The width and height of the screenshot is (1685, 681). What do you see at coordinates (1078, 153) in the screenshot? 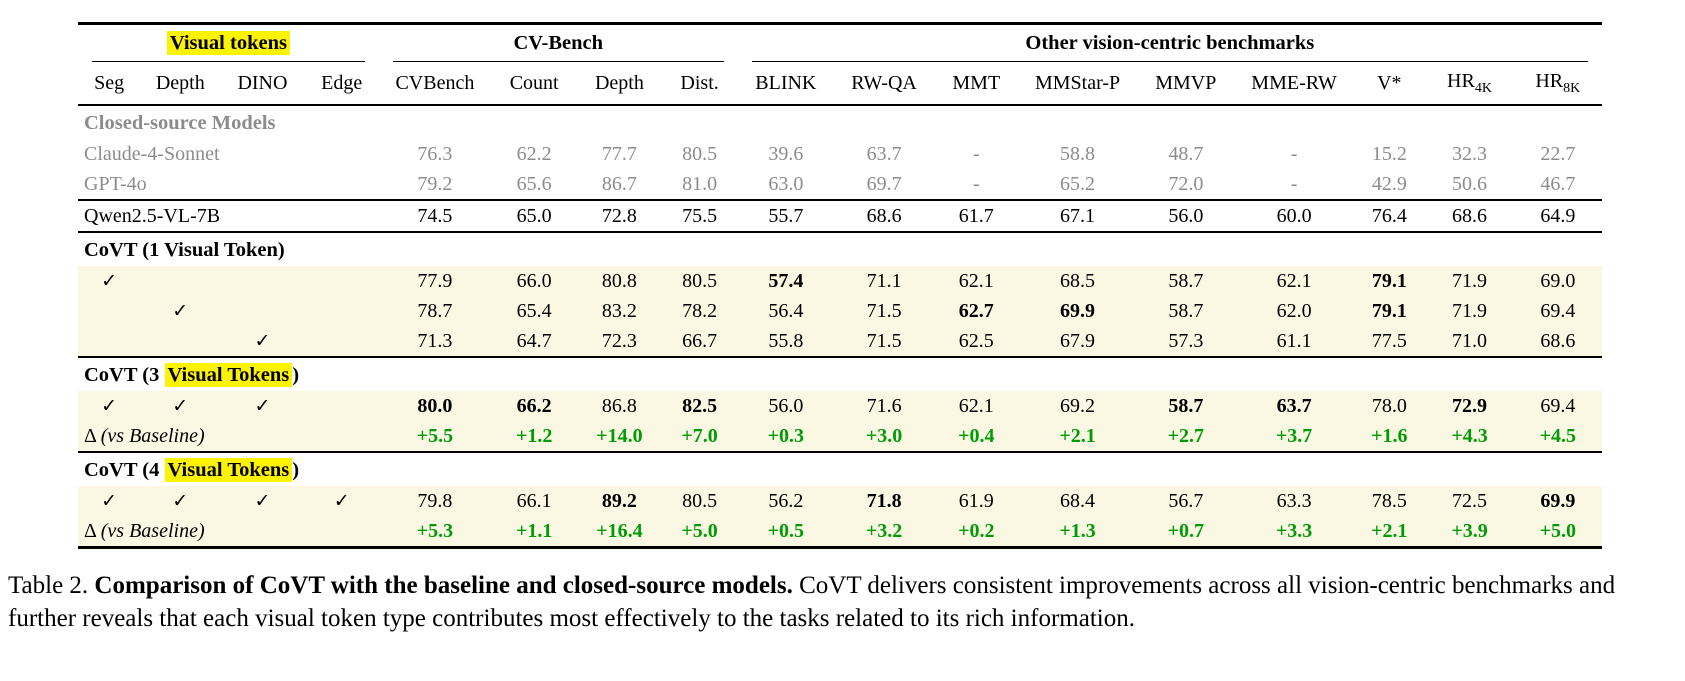
I see `cell-mmstar-p: 58.8` at bounding box center [1078, 153].